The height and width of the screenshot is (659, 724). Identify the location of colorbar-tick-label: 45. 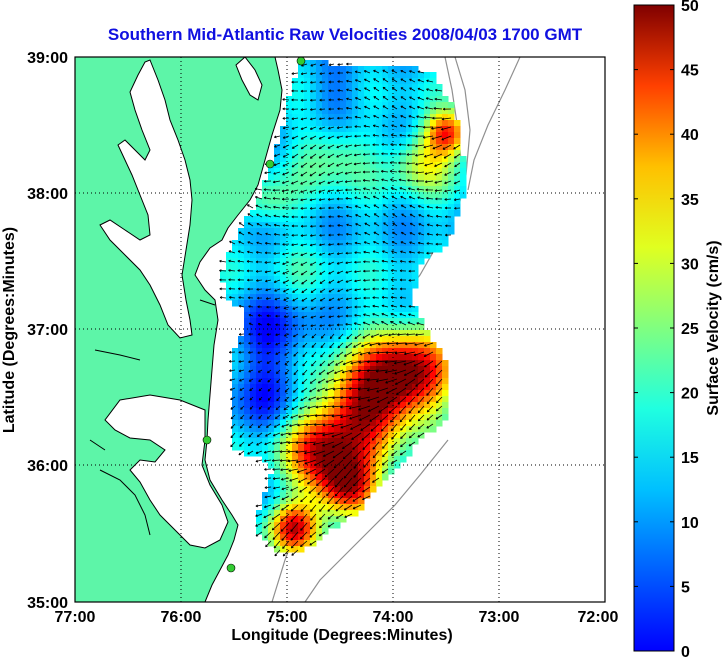
(690, 71).